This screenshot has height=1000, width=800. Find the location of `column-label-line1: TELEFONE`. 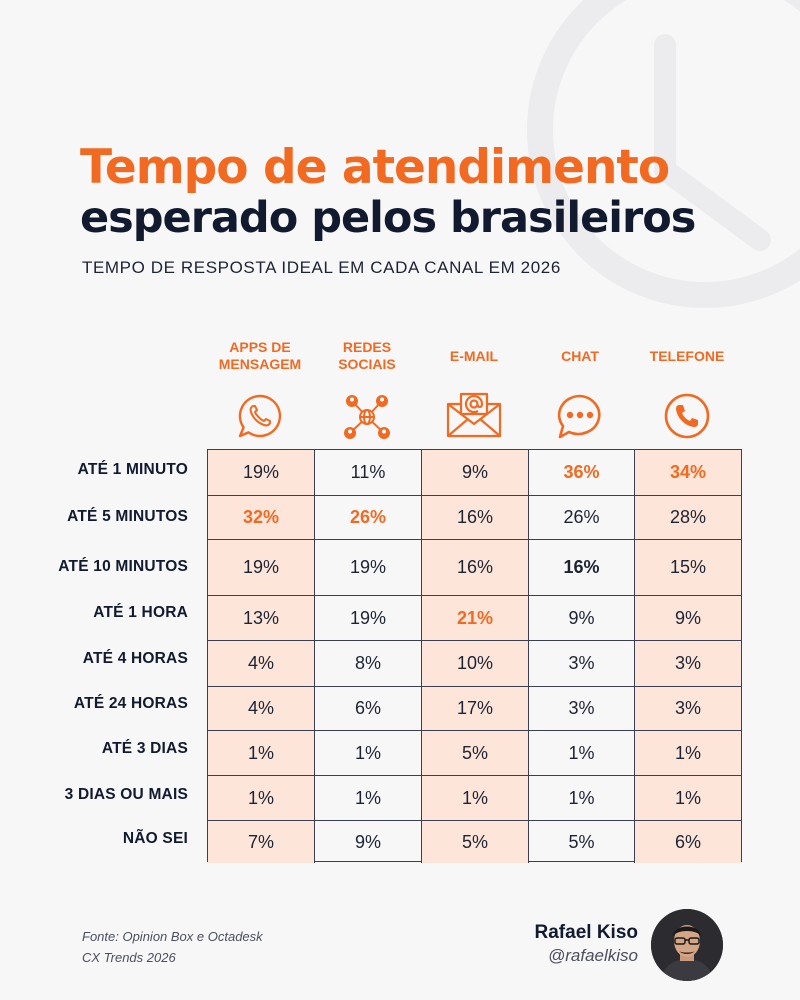

column-label-line1: TELEFONE is located at coordinates (687, 355).